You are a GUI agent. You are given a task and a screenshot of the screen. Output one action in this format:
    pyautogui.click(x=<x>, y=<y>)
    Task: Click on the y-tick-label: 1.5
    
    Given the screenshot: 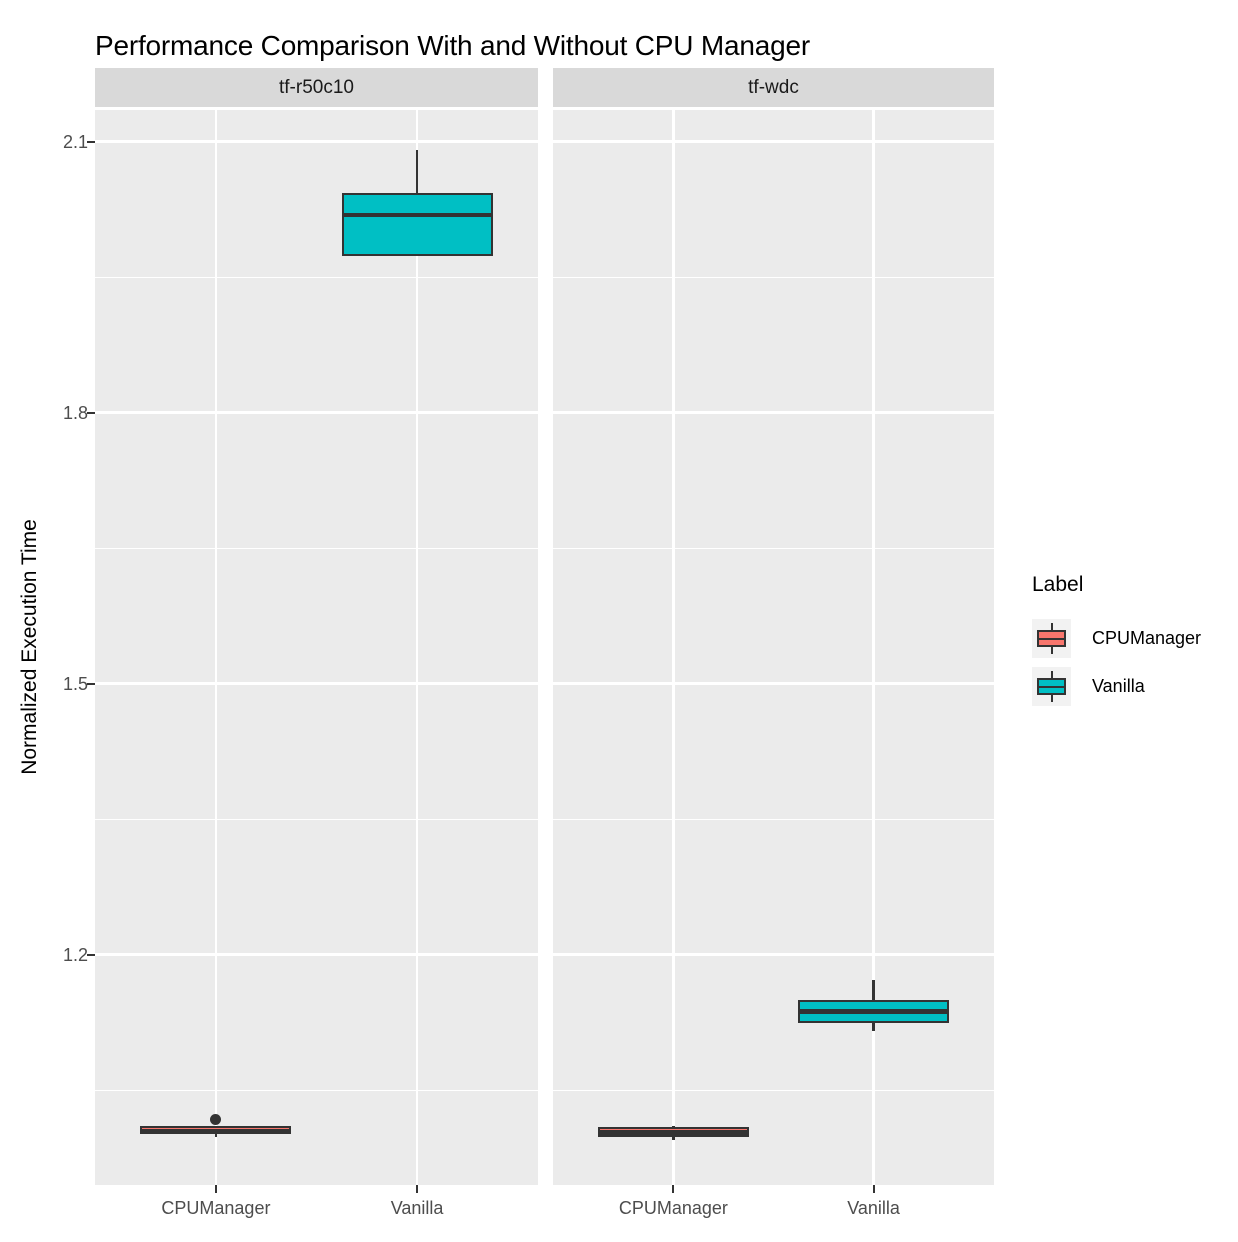 What is the action you would take?
    pyautogui.click(x=75, y=683)
    